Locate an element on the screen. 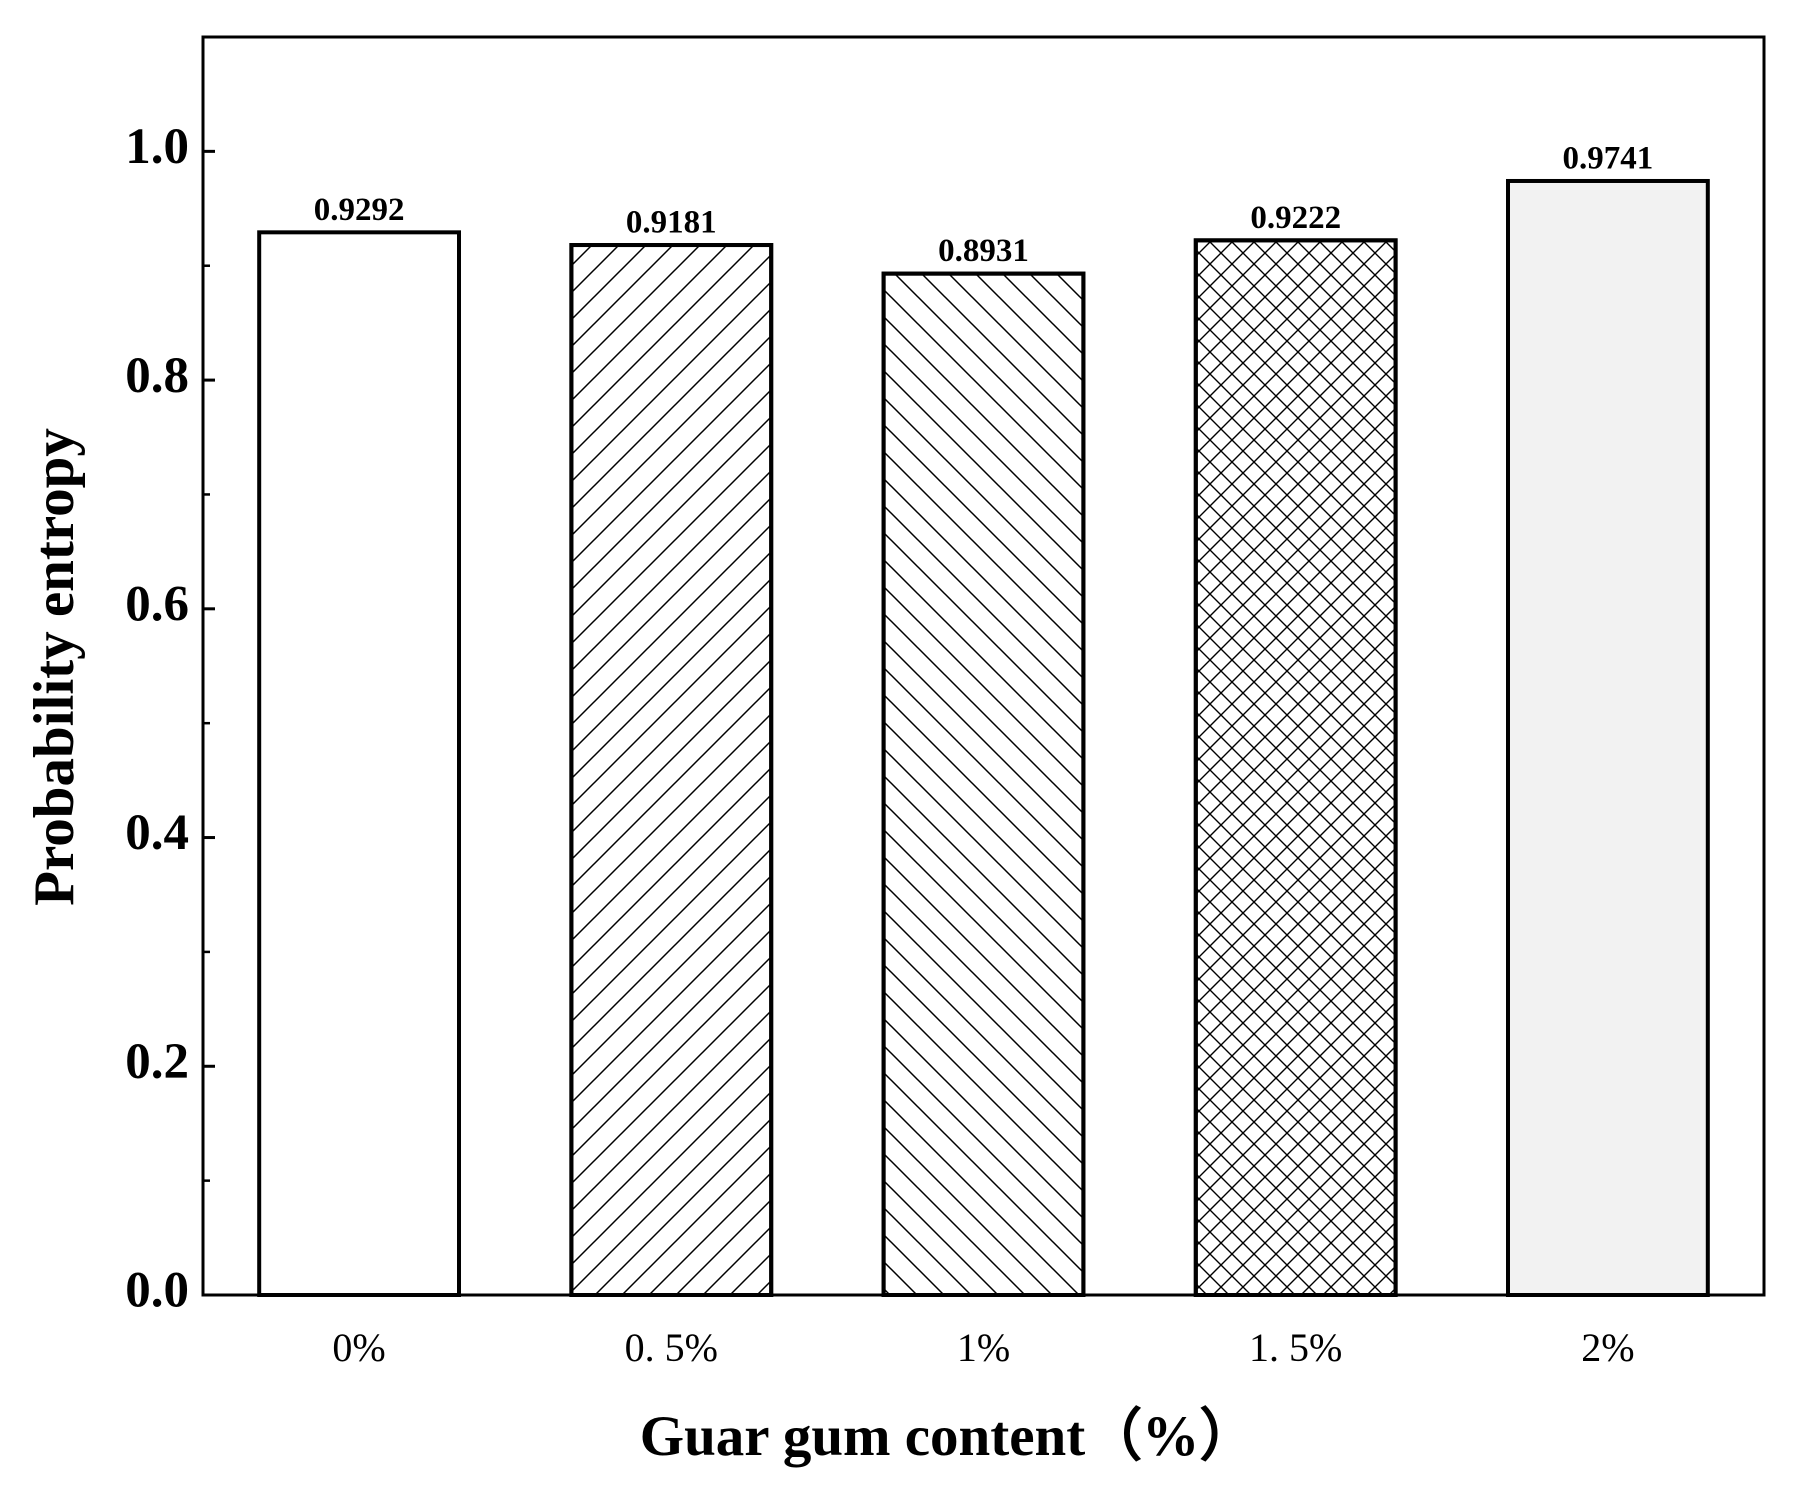  y-tick-label: 0.8 is located at coordinates (157, 376).